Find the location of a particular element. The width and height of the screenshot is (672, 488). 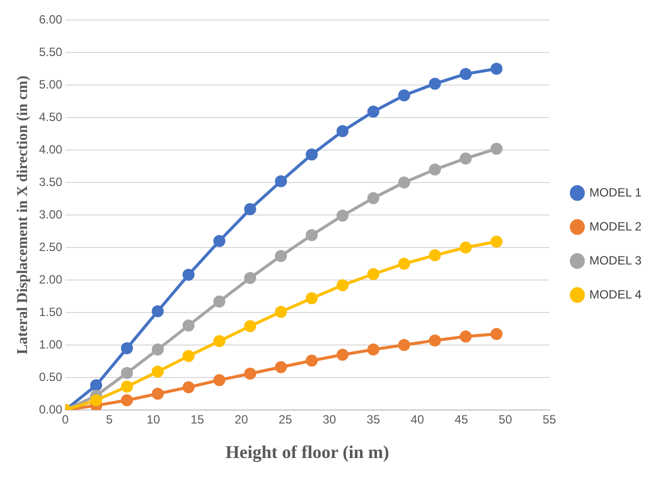

x-tick-label: 55 is located at coordinates (549, 419).